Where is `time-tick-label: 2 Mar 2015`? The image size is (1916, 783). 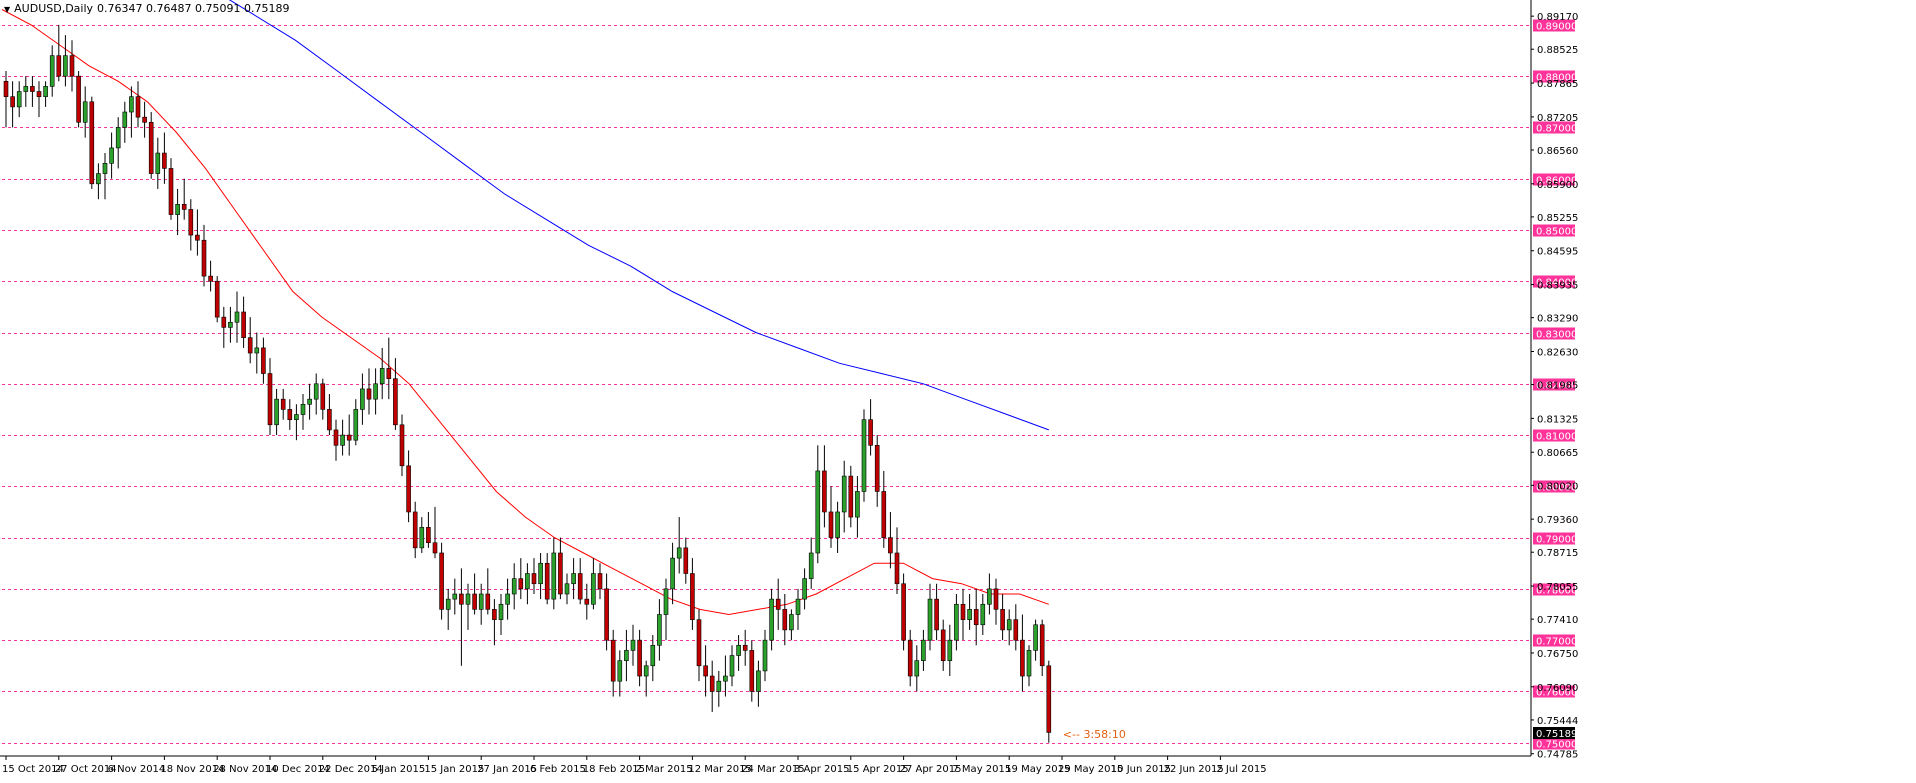
time-tick-label: 2 Mar 2015 is located at coordinates (664, 769).